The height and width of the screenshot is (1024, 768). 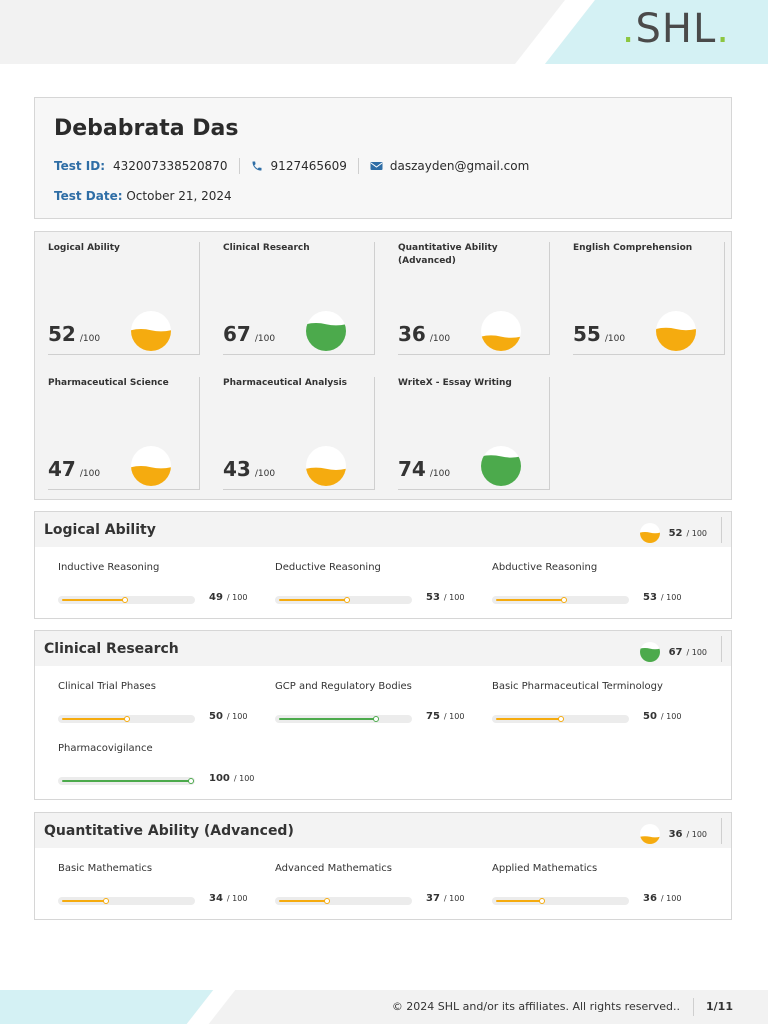 What do you see at coordinates (433, 597) in the screenshot?
I see `subskill-score-value: 53` at bounding box center [433, 597].